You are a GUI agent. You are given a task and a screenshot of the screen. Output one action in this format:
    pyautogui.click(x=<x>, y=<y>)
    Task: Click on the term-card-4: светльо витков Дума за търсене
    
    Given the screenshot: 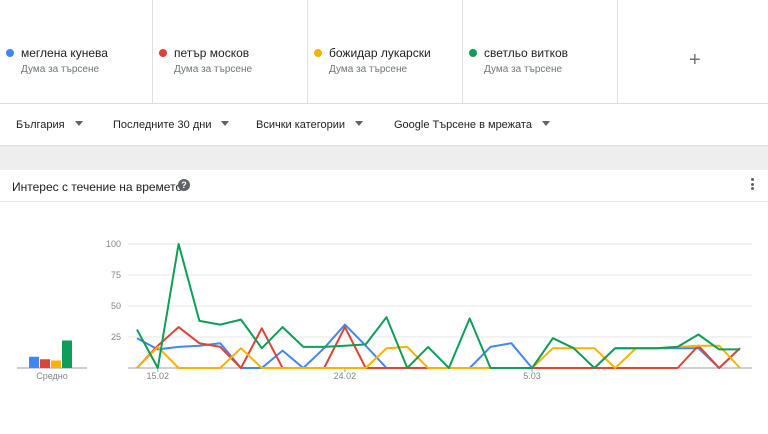 What is the action you would take?
    pyautogui.click(x=540, y=52)
    